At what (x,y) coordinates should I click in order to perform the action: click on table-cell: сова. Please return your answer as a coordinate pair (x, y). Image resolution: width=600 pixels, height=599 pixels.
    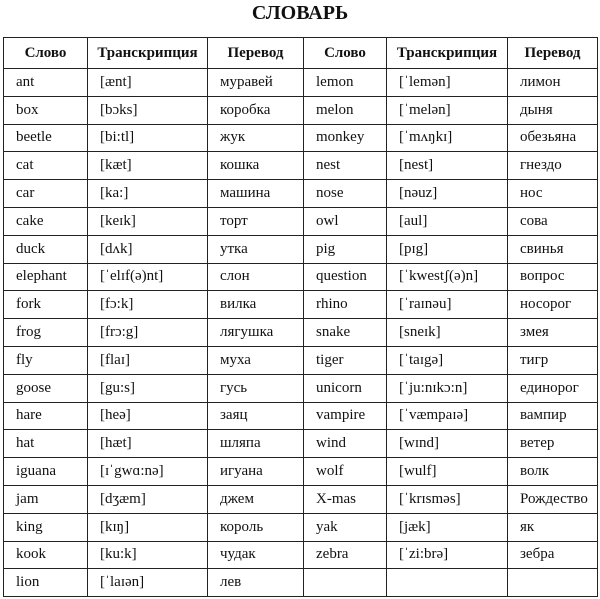
    Looking at the image, I should click on (552, 221).